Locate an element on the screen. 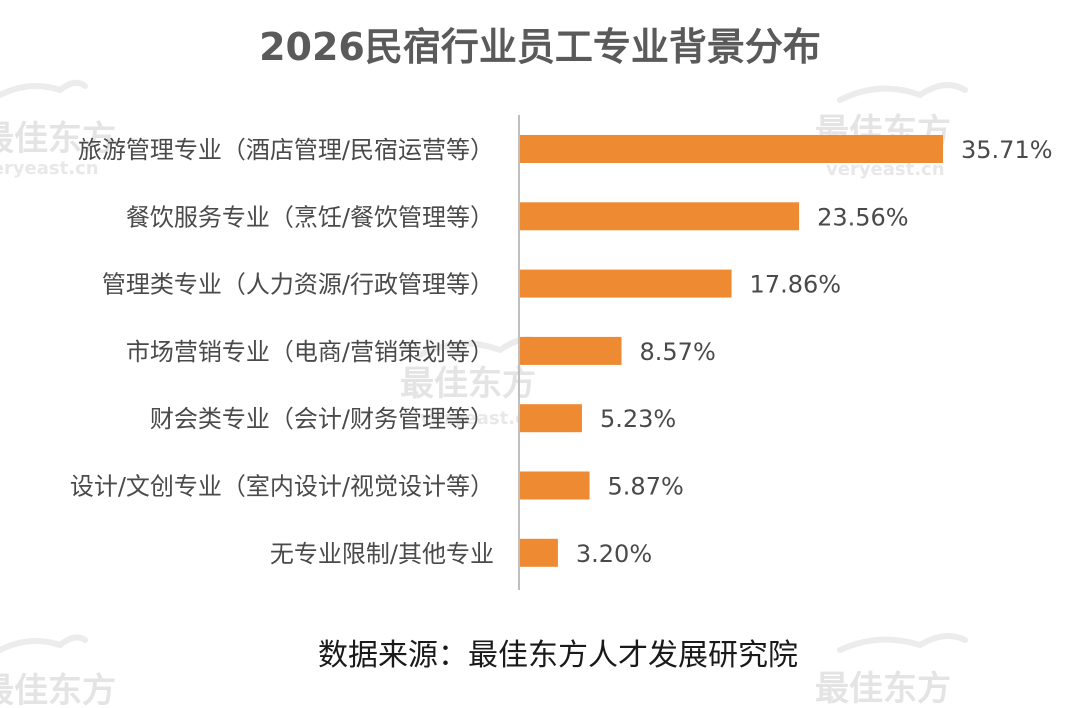 The height and width of the screenshot is (708, 1080). category-label: 餐饮服务专业（烹饪/餐饮管理等） is located at coordinates (310, 217).